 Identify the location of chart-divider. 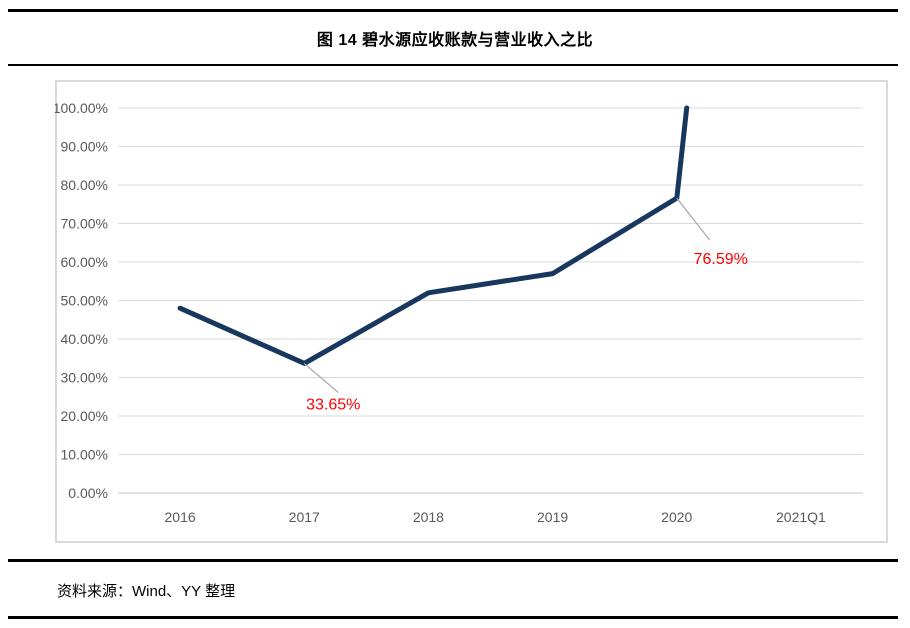
(453, 560).